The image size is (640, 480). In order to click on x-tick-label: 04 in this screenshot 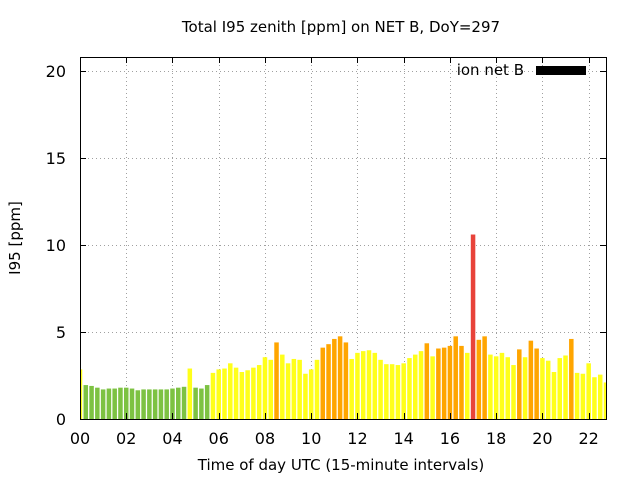, I will do `click(172, 438)`.